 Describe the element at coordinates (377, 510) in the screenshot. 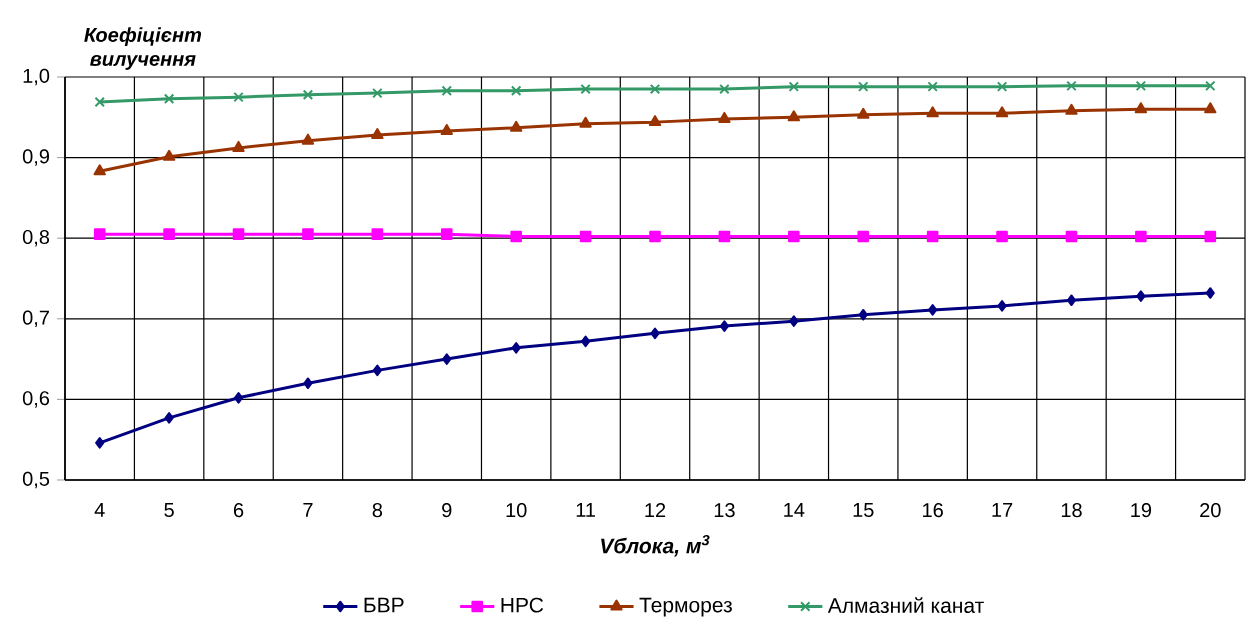

I see `x-tick-label: 8` at that location.